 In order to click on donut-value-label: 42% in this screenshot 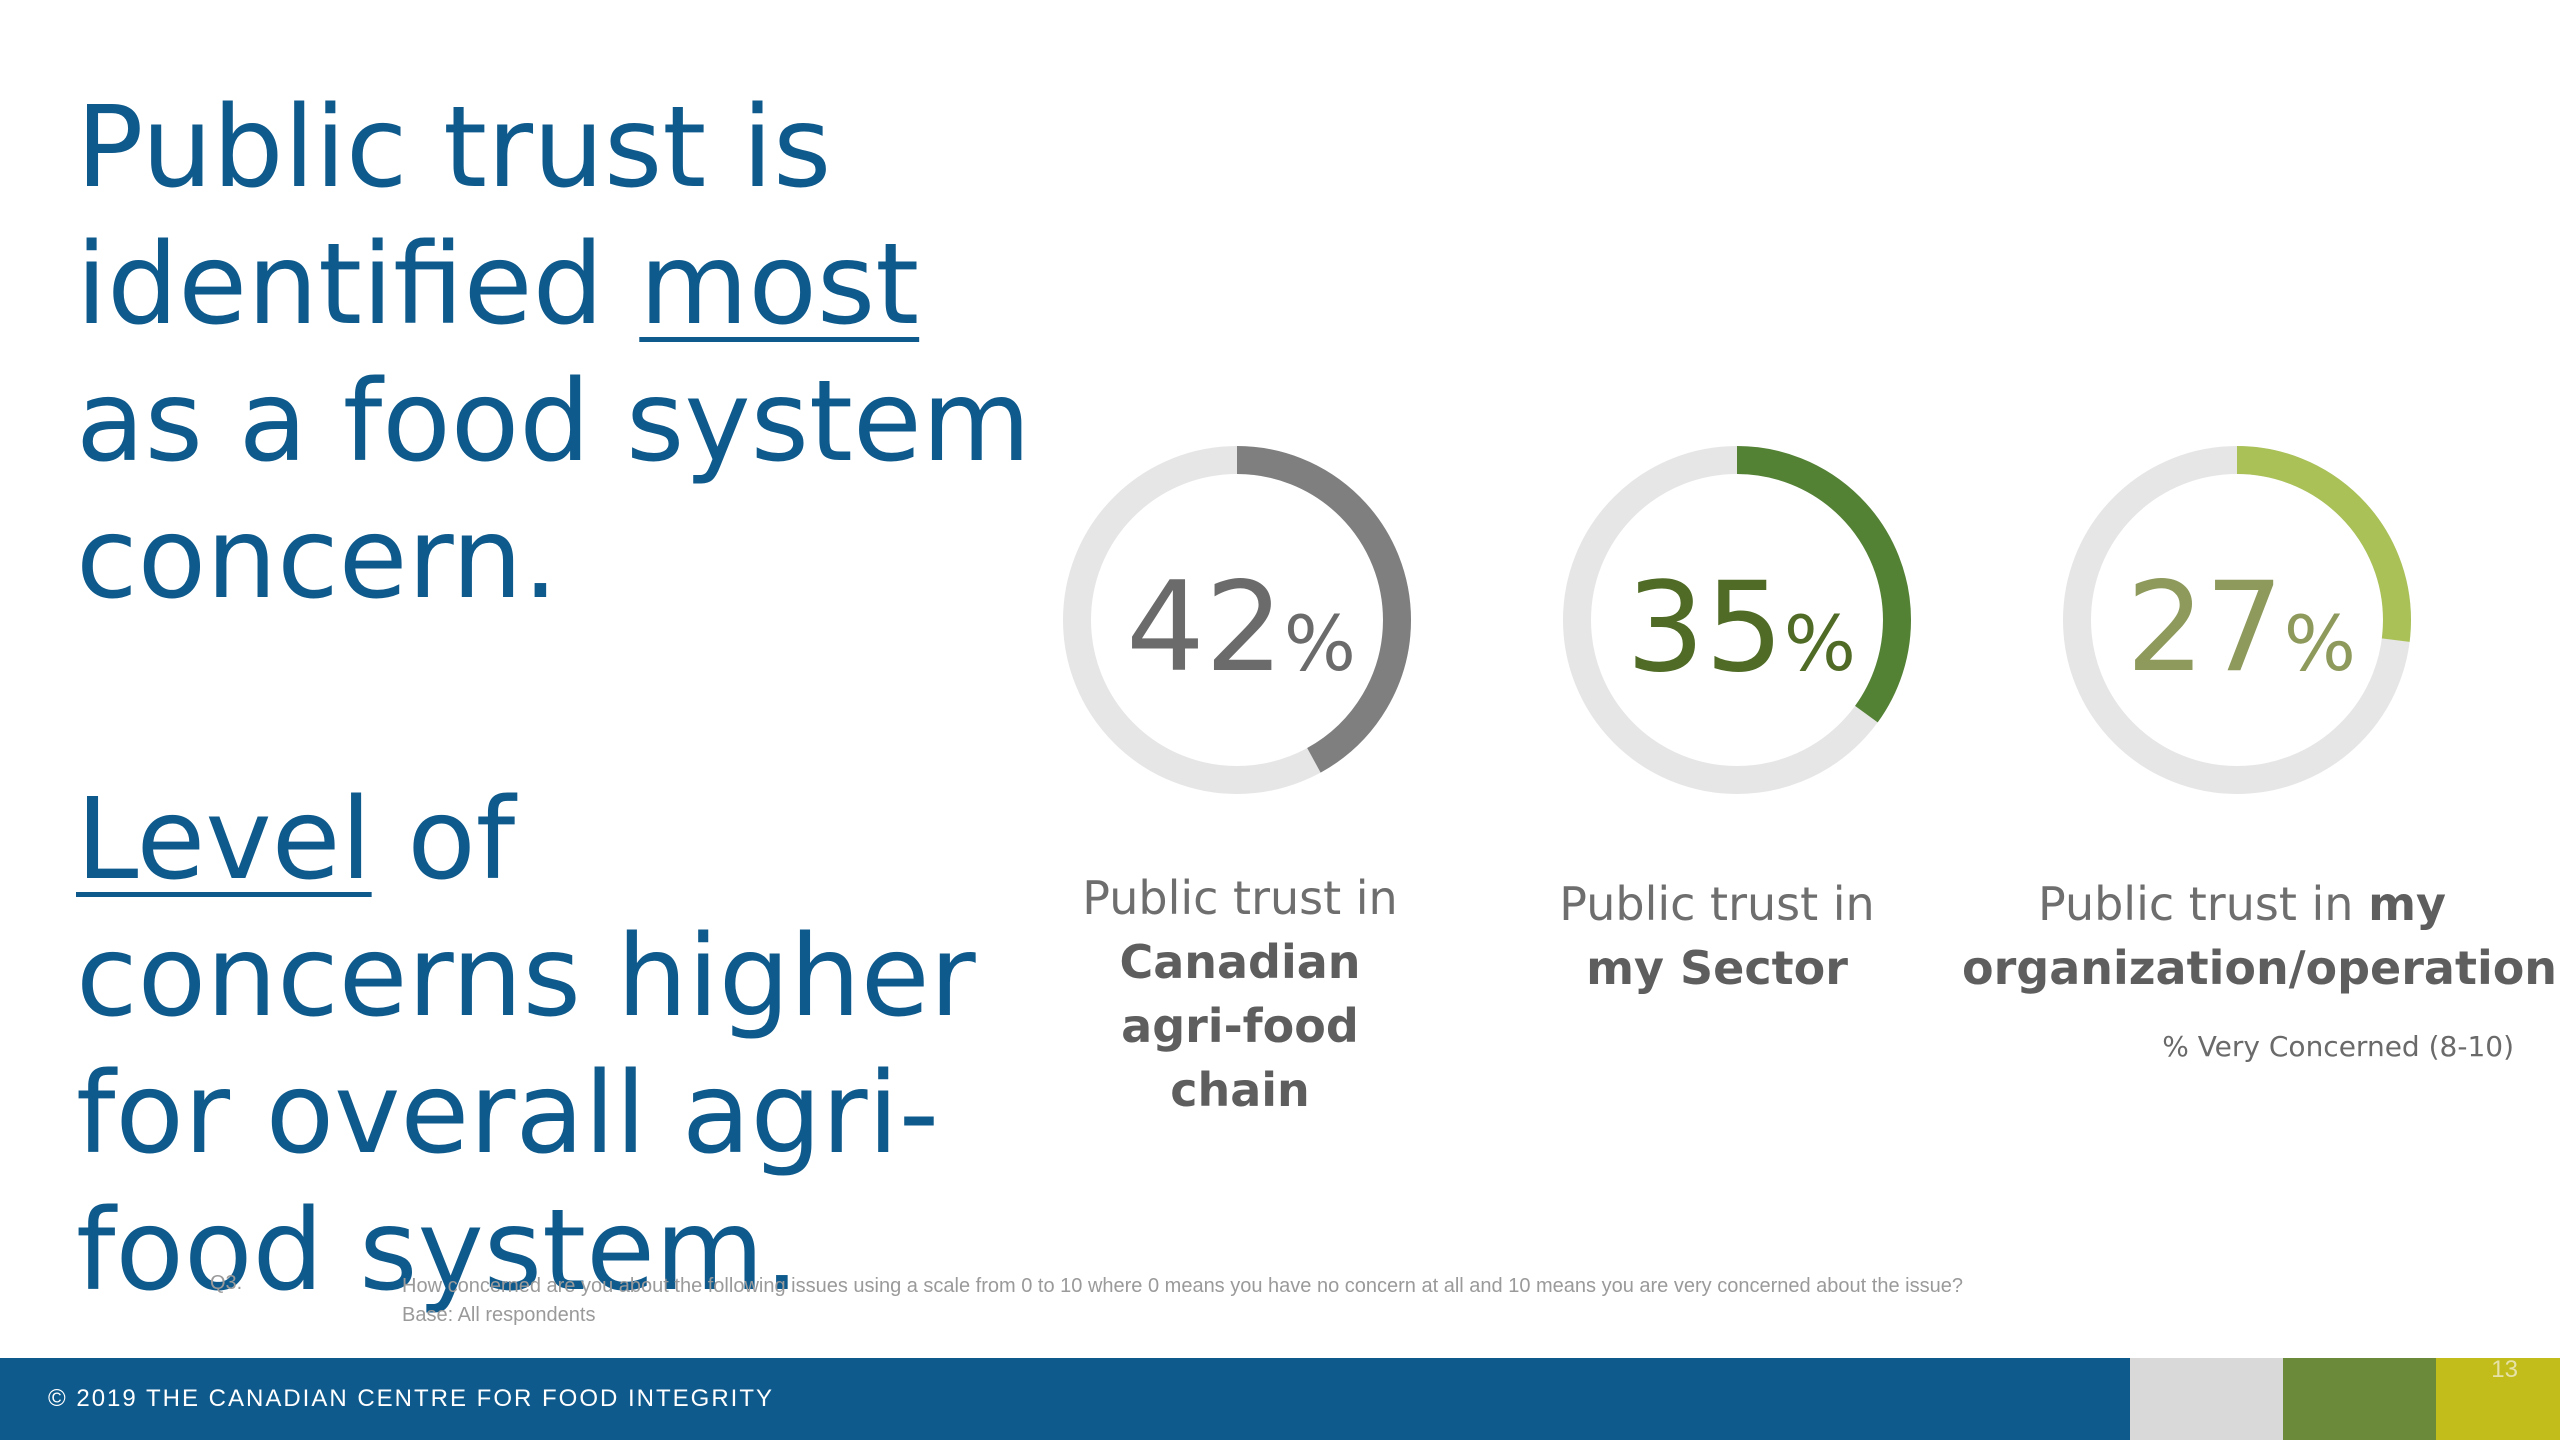, I will do `click(1241, 628)`.